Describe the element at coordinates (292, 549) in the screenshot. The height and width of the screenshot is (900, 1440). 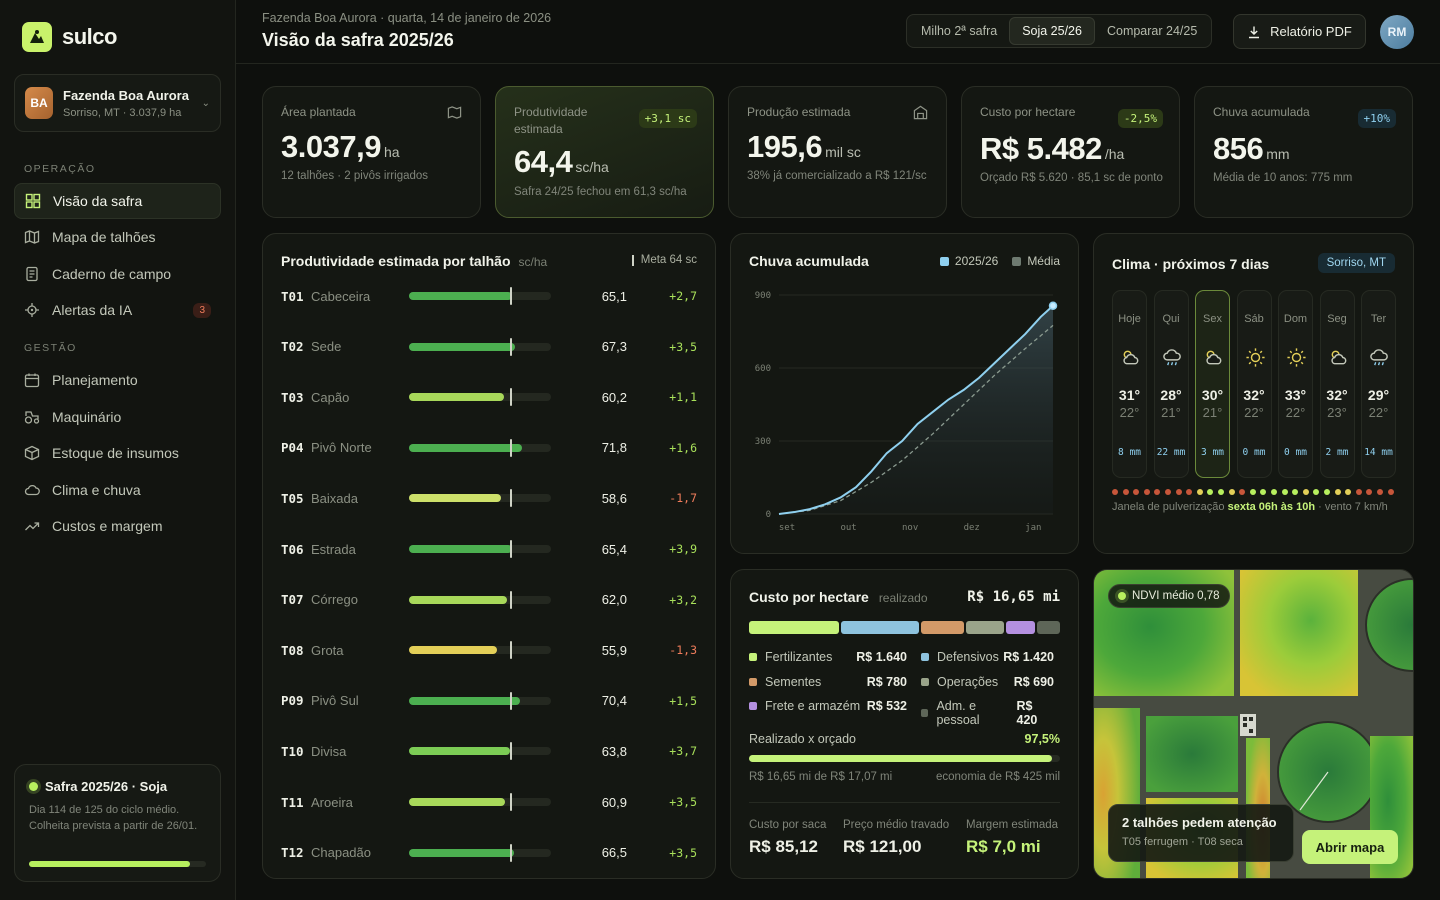
I see `field-code: T06` at that location.